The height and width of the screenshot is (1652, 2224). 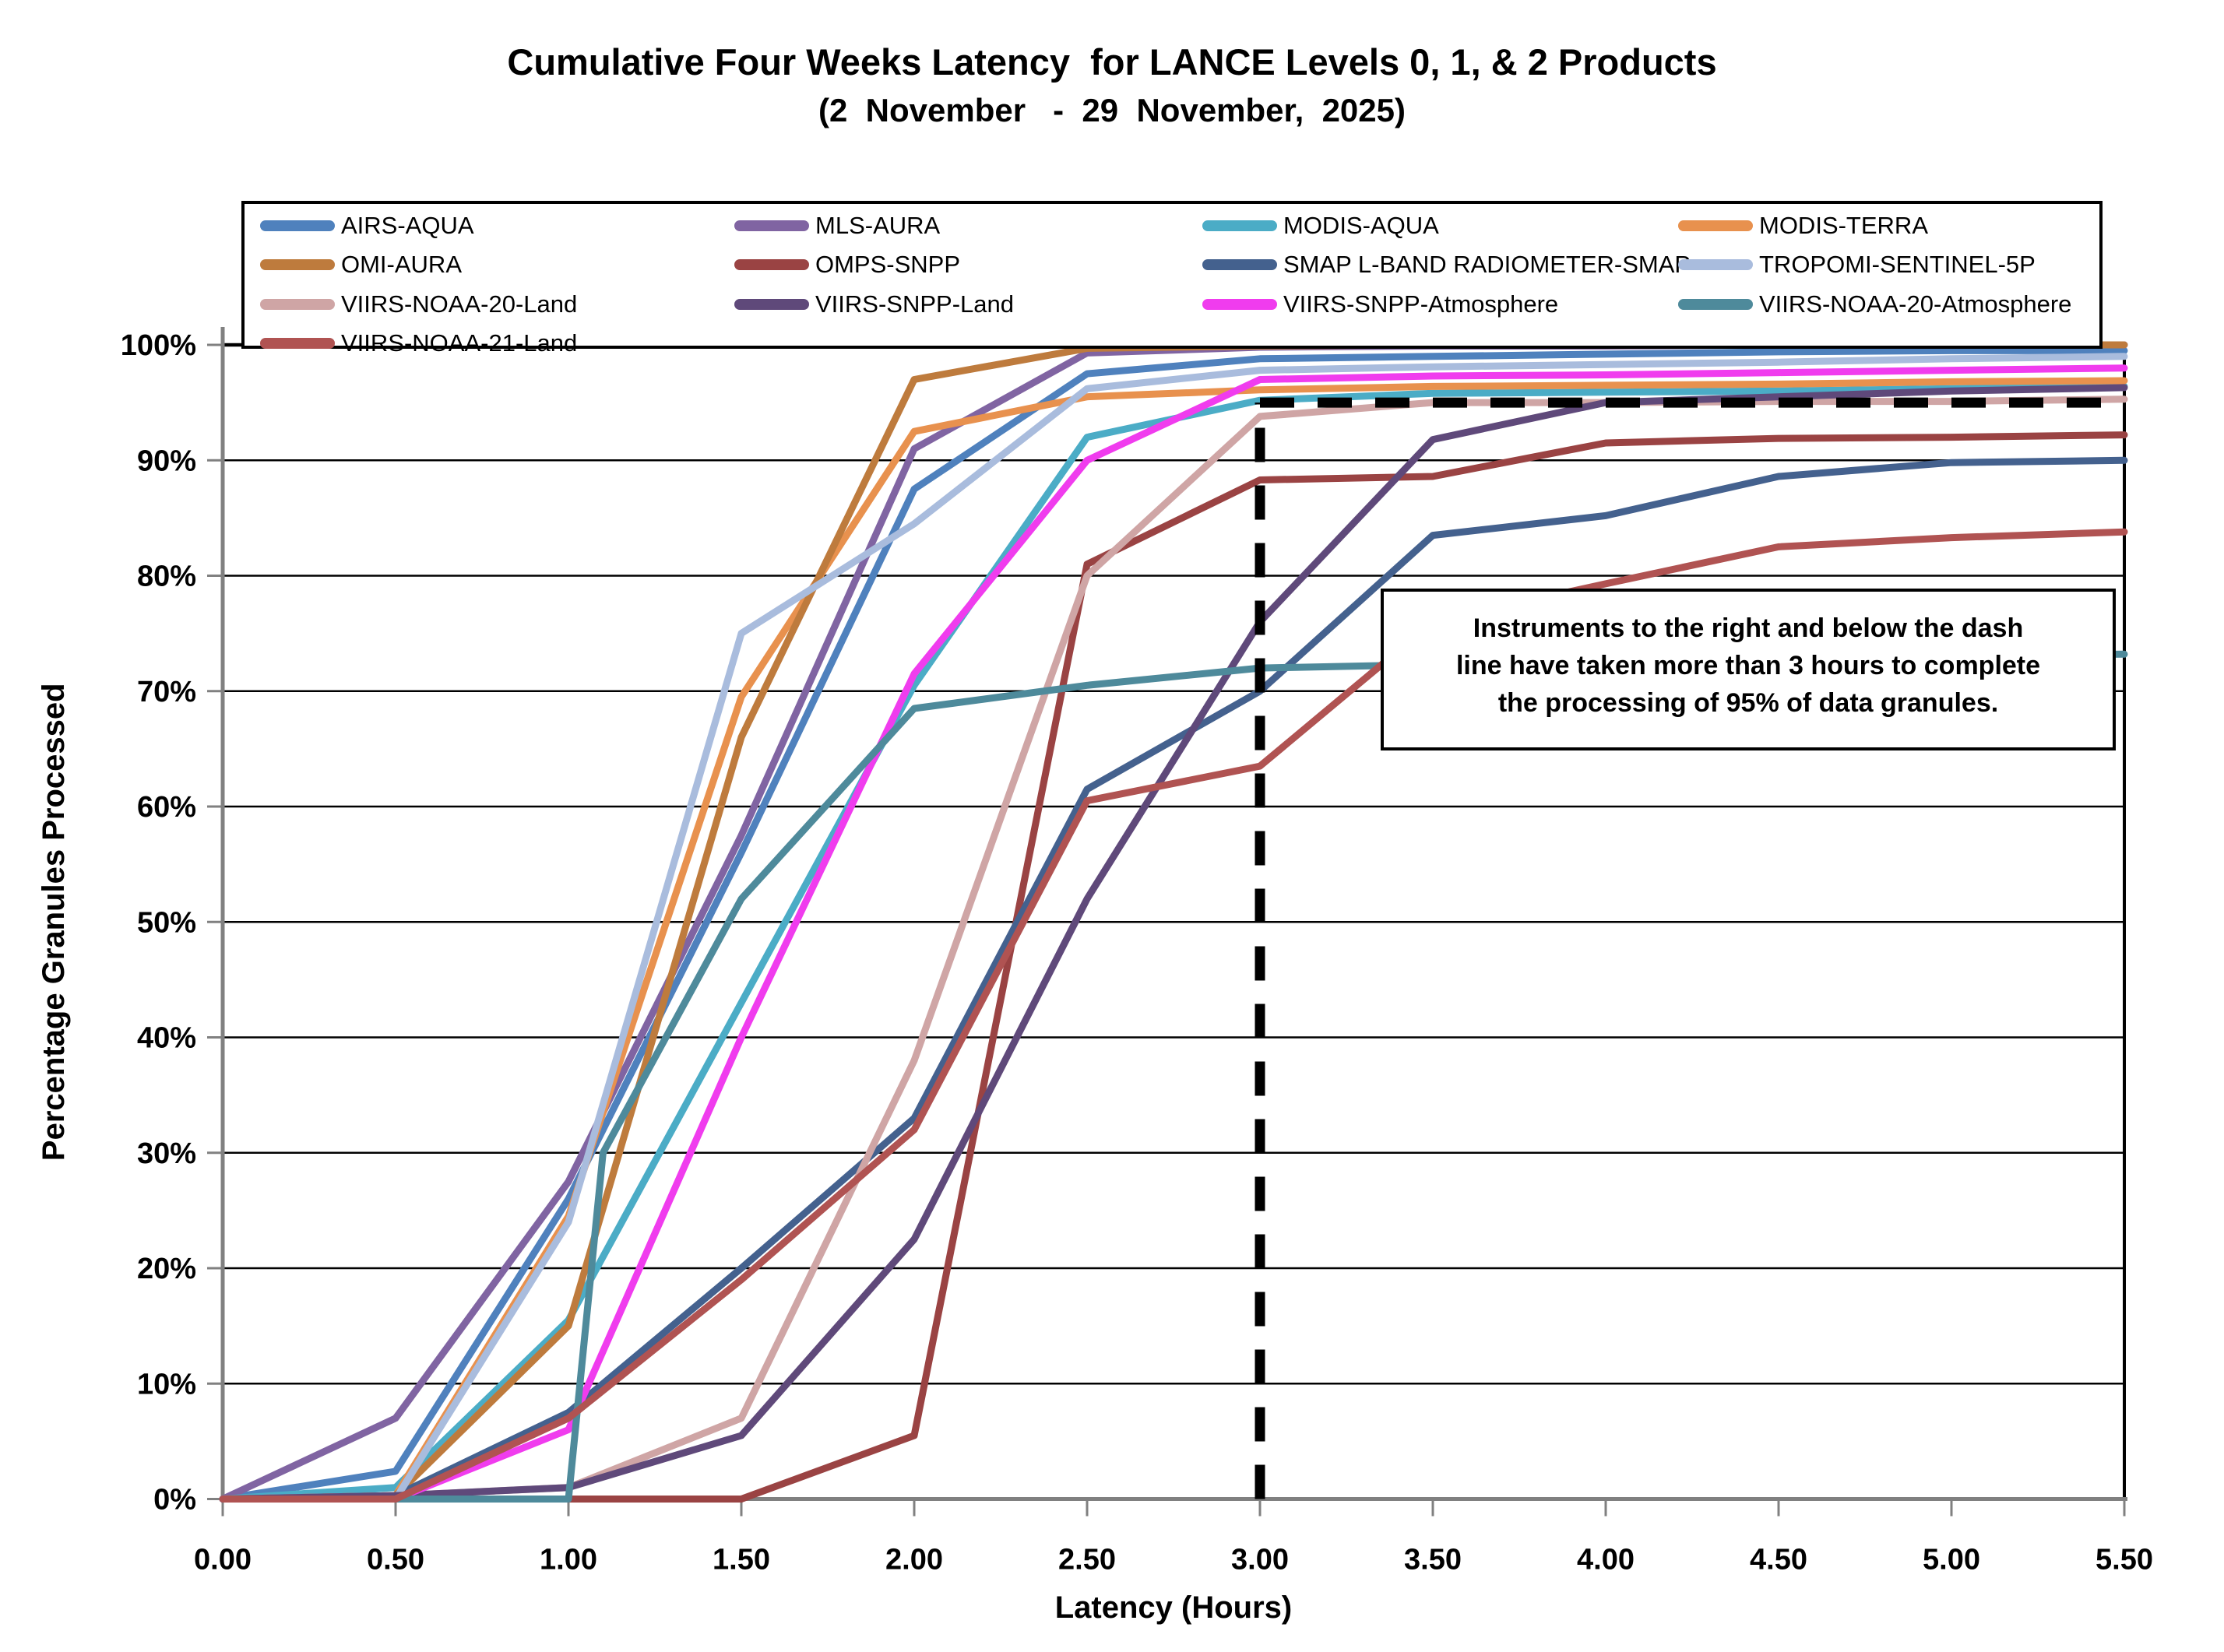 I want to click on legend-item: VIIRS-SNPP-Atmosphere, so click(x=1380, y=304).